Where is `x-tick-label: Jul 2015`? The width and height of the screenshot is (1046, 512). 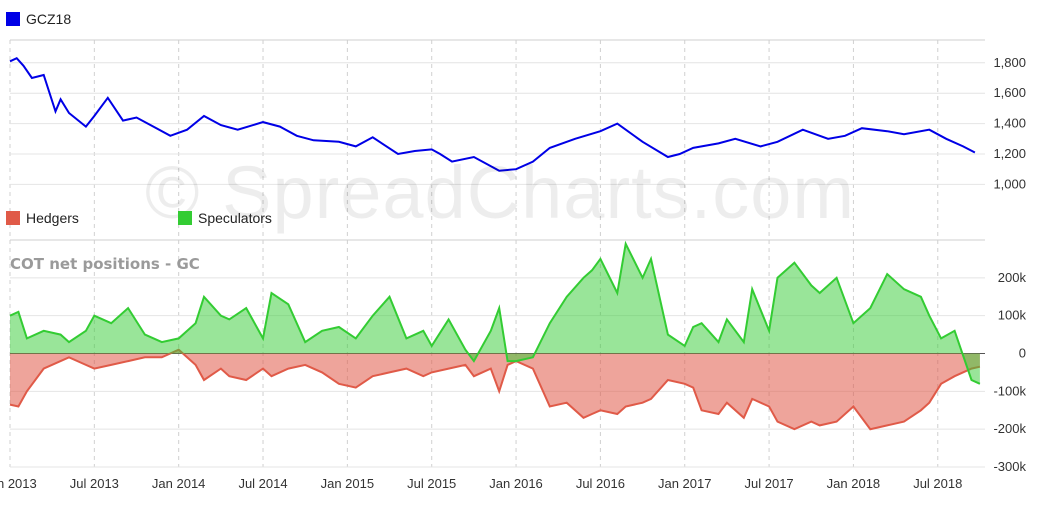
x-tick-label: Jul 2015 is located at coordinates (431, 483).